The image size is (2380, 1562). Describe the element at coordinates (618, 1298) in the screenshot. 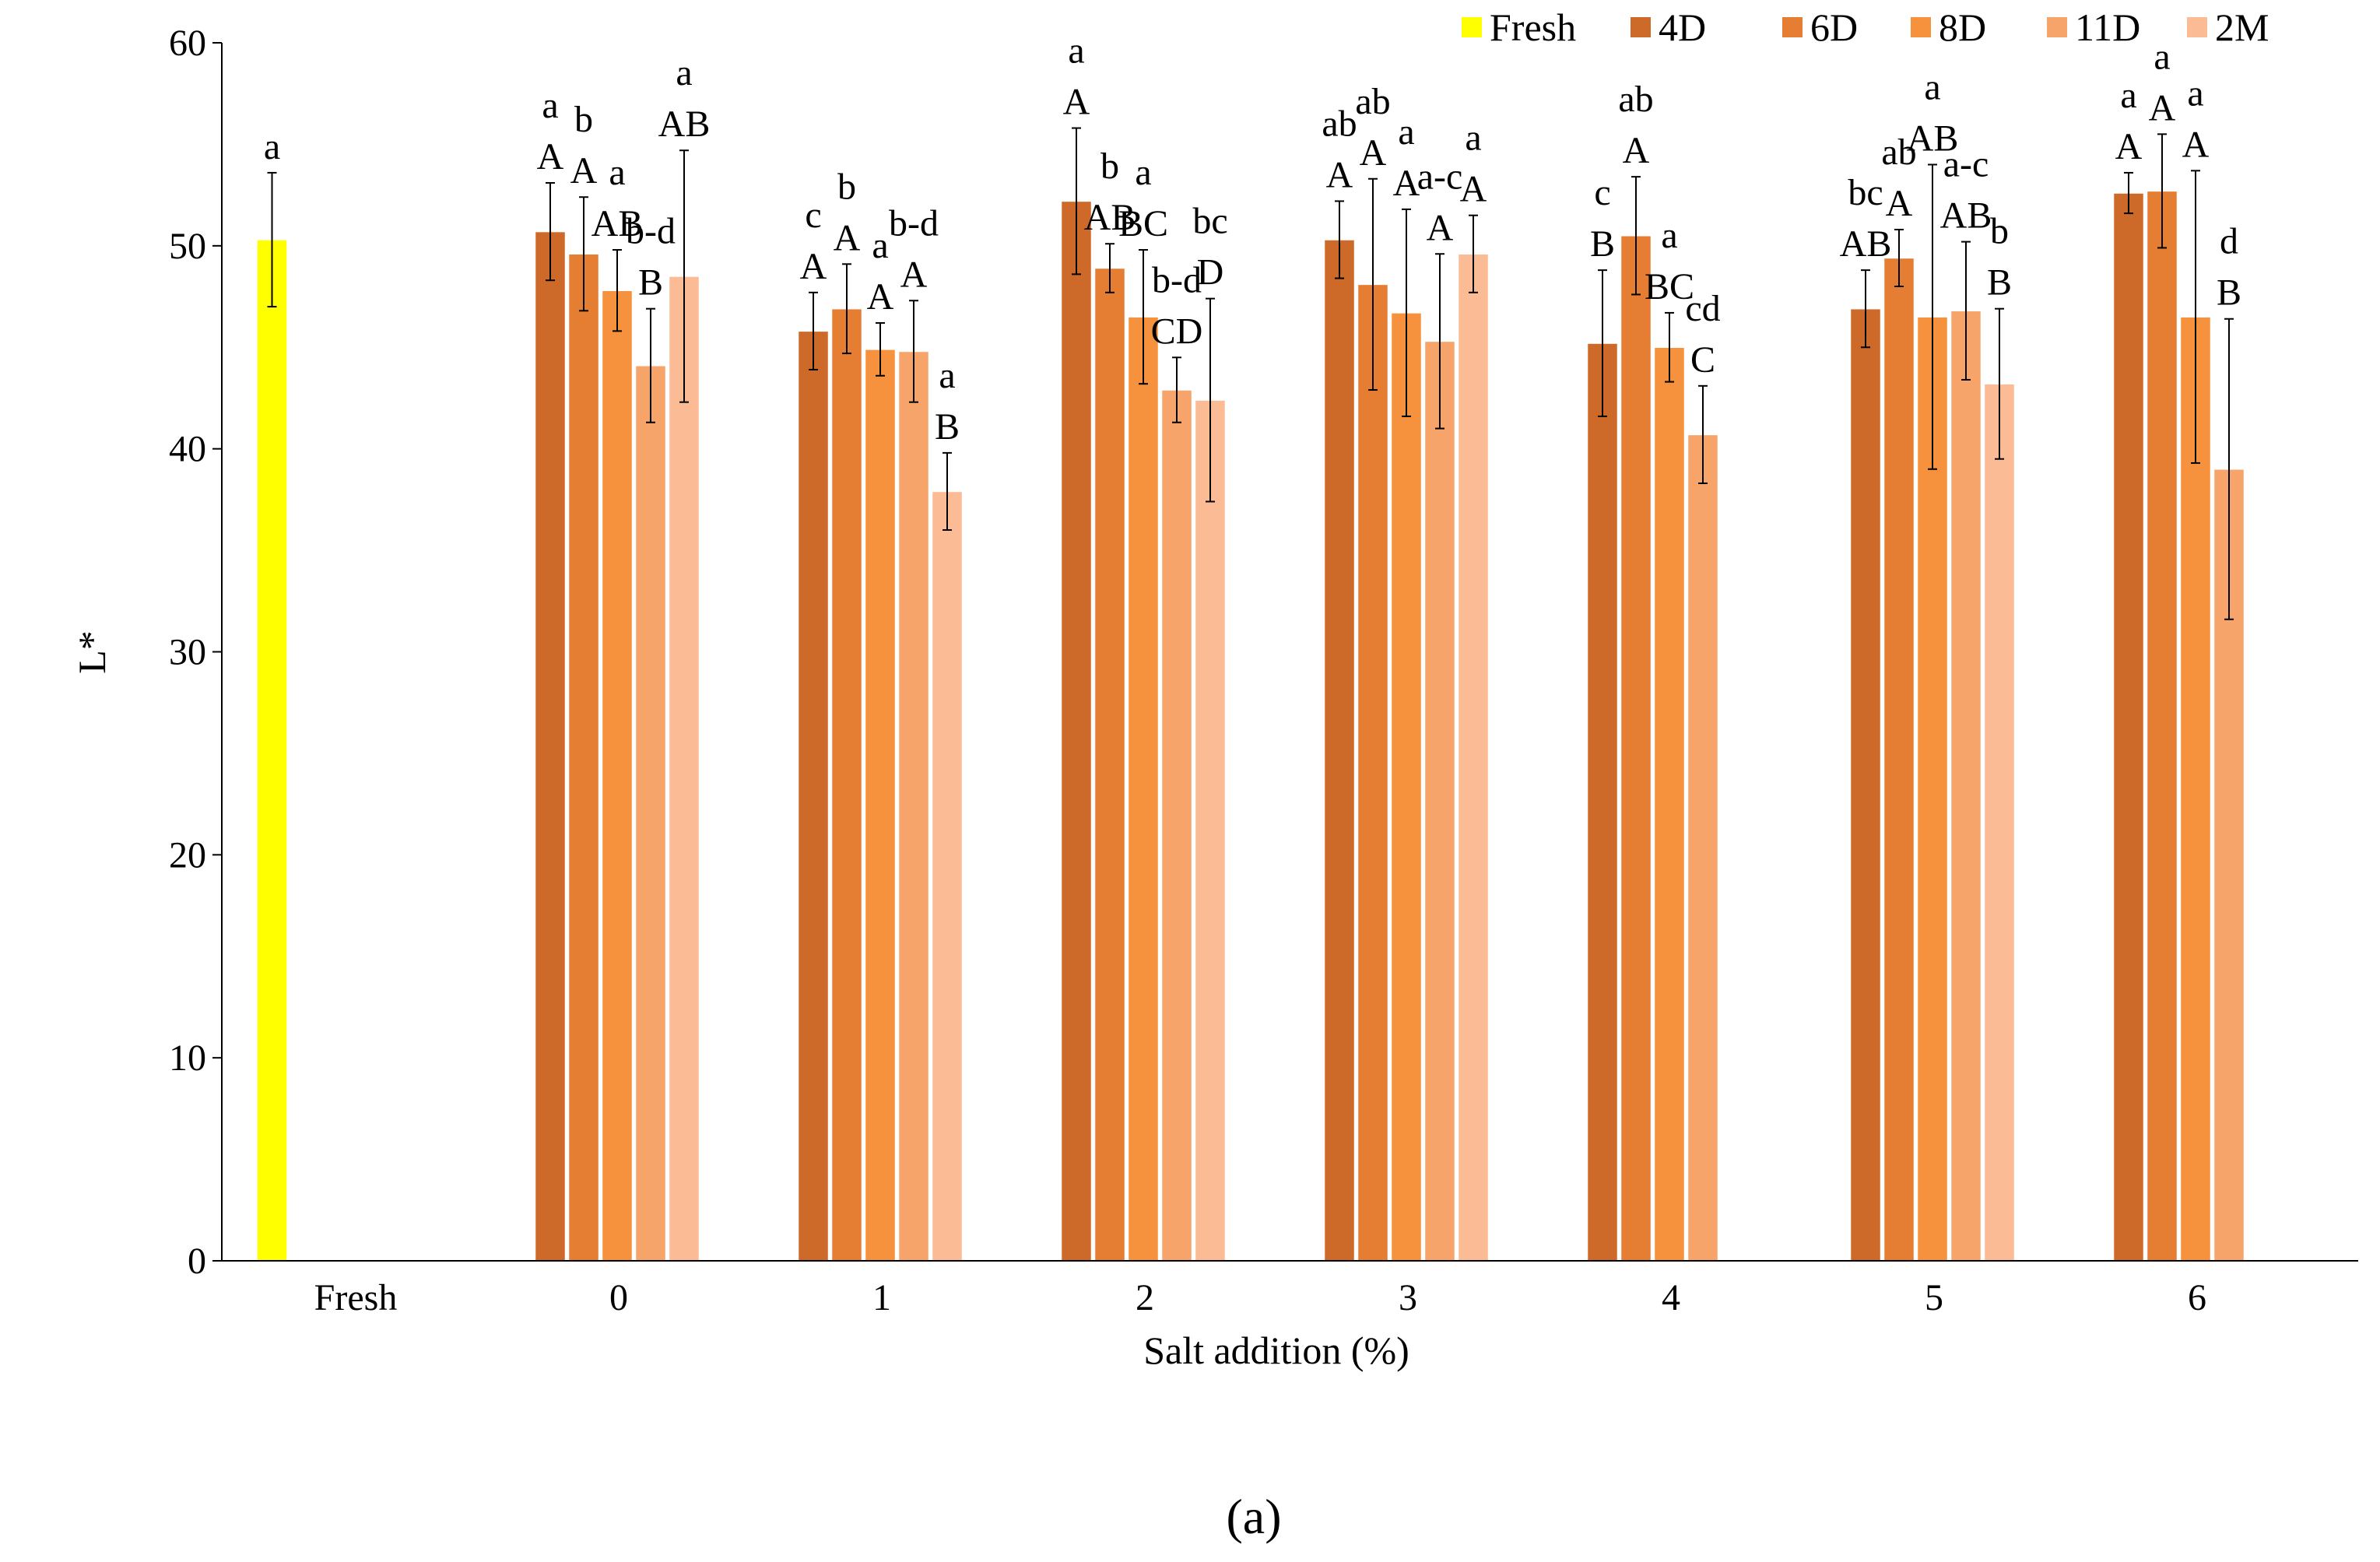

I see `x-tick-label: 0` at that location.